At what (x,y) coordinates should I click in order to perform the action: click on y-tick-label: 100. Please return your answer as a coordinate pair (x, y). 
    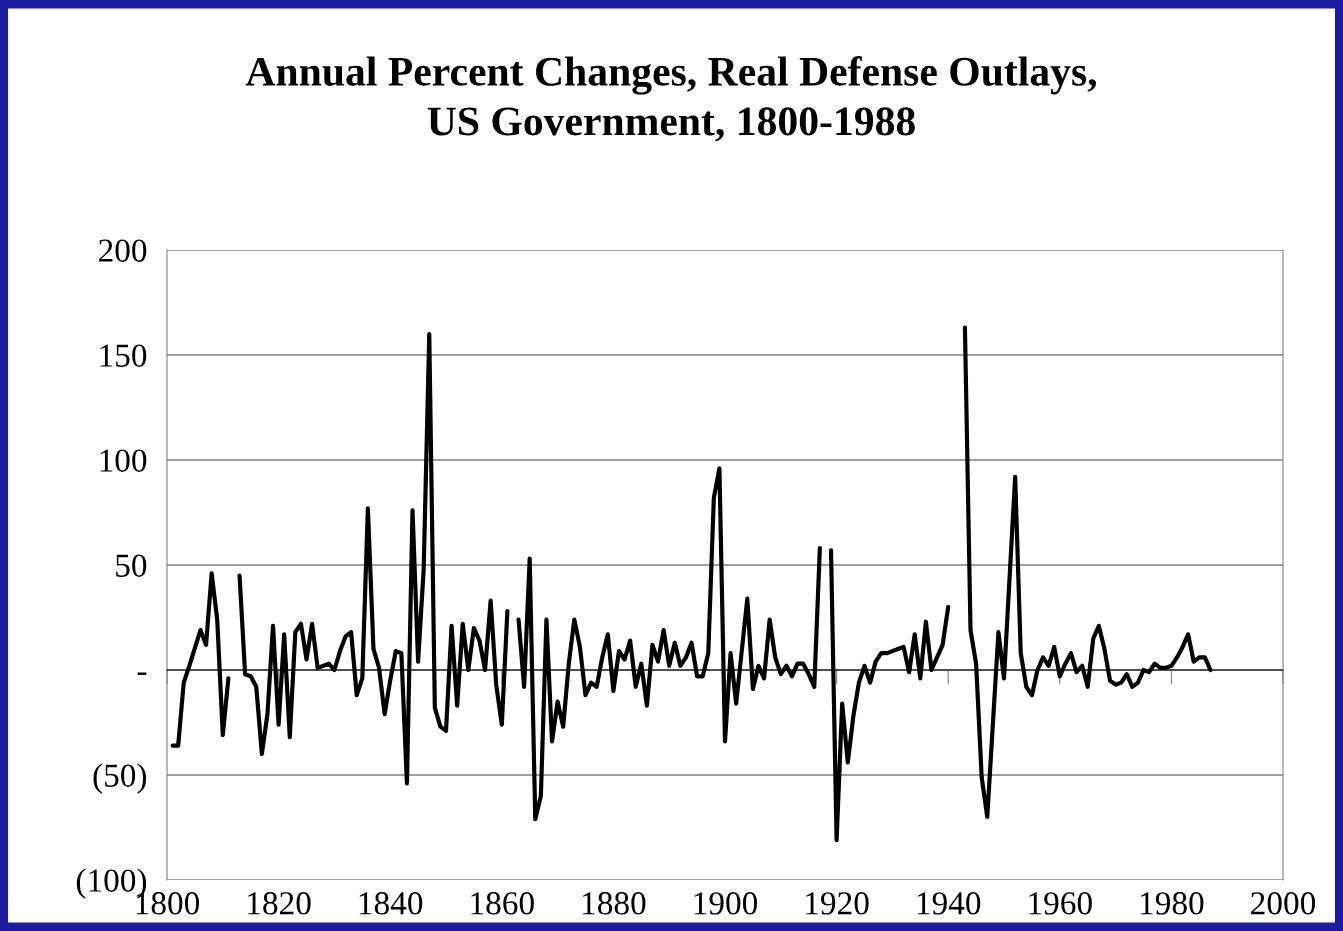
    Looking at the image, I should click on (123, 460).